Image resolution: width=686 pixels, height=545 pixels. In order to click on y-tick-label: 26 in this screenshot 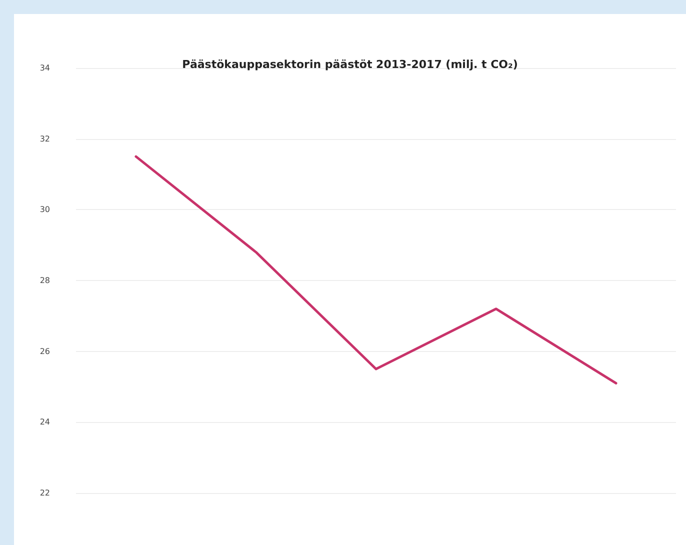, I will do `click(45, 351)`.